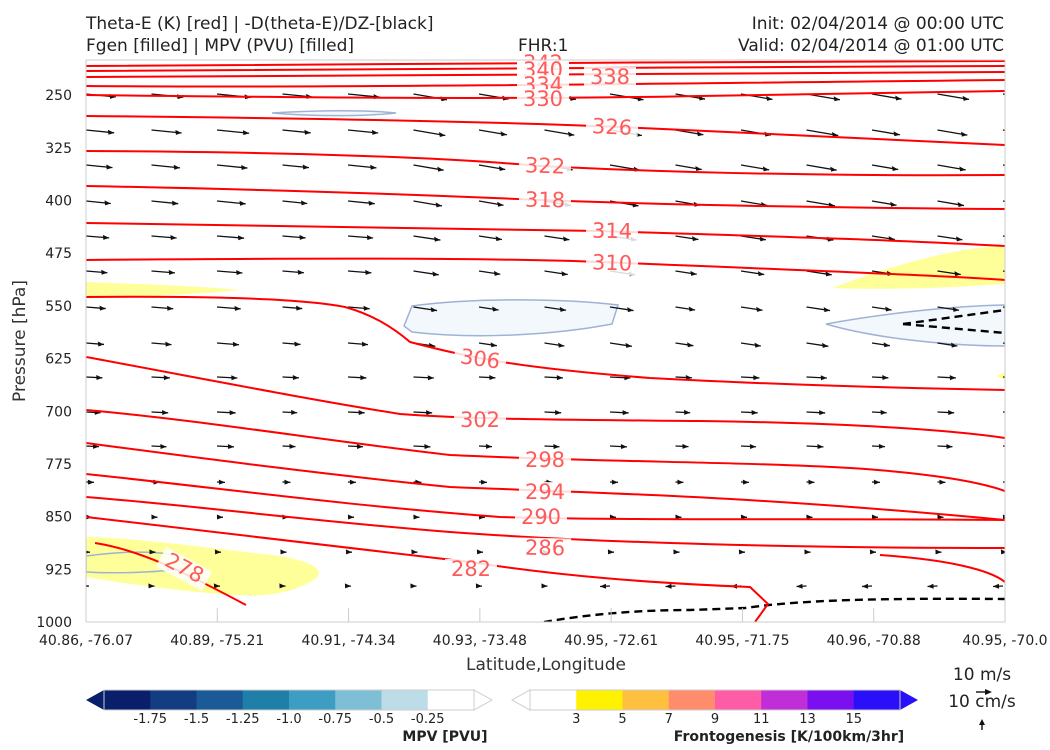  Describe the element at coordinates (669, 719) in the screenshot. I see `fgen-colorbar-tick: 7` at that location.